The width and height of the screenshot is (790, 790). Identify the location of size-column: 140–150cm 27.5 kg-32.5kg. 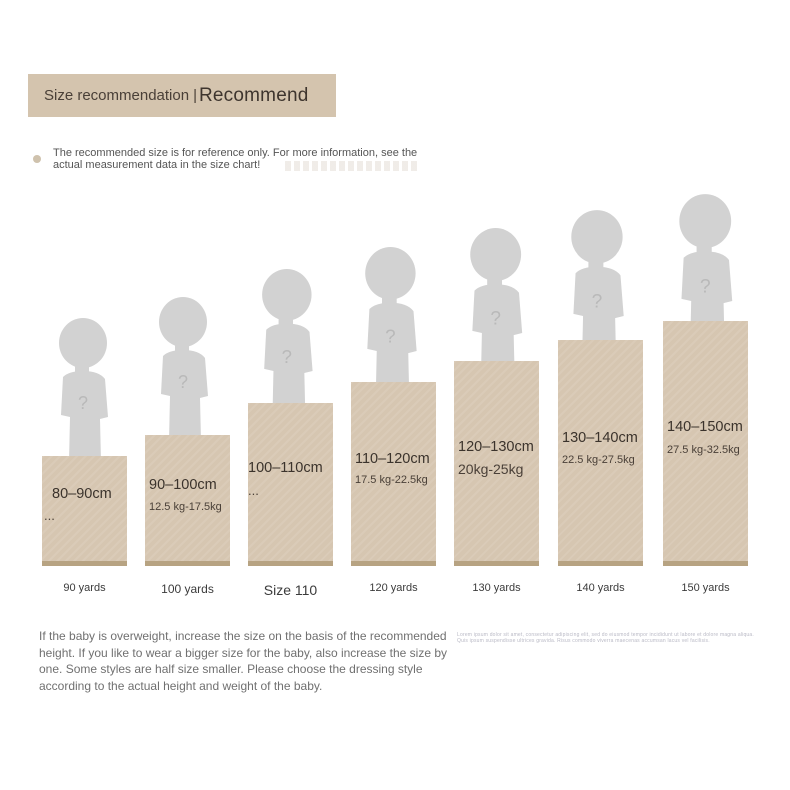
(705, 443).